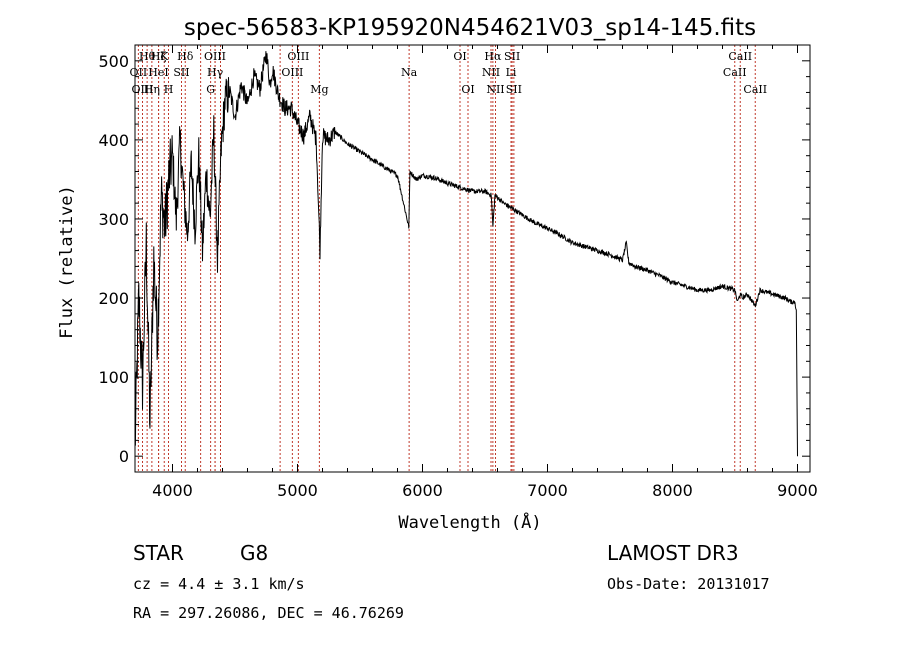 The image size is (900, 649). I want to click on line-label: Li, so click(511, 72).